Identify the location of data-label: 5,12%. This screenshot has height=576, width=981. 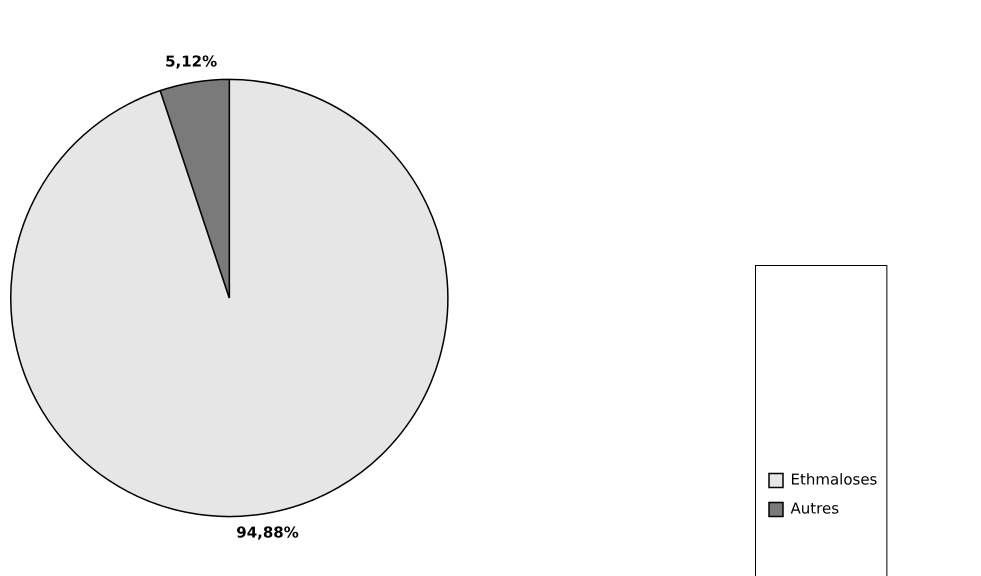
(191, 61).